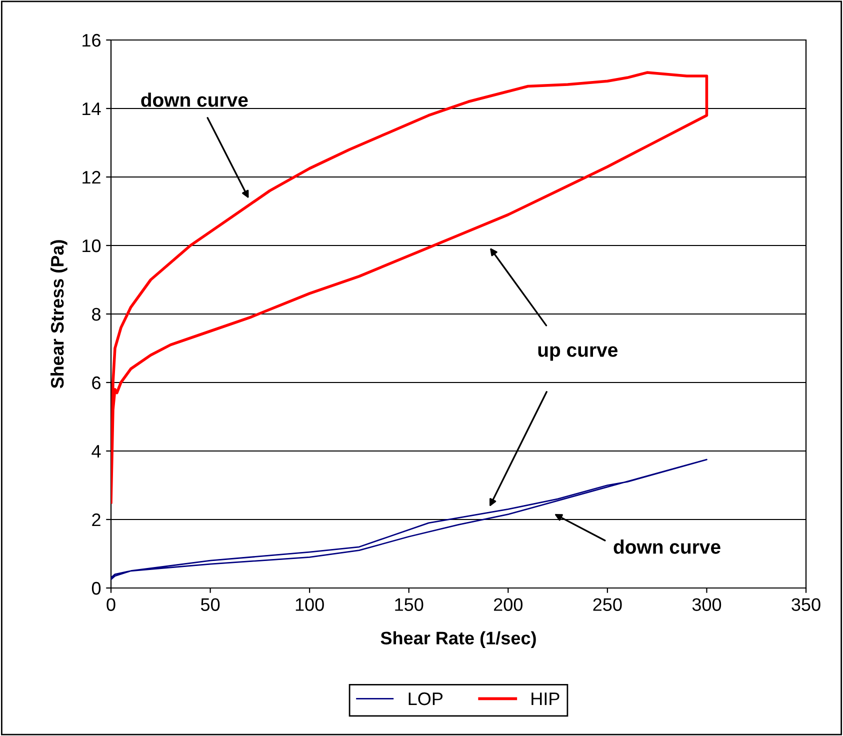  Describe the element at coordinates (508, 604) in the screenshot. I see `x-tick-label: 200` at that location.